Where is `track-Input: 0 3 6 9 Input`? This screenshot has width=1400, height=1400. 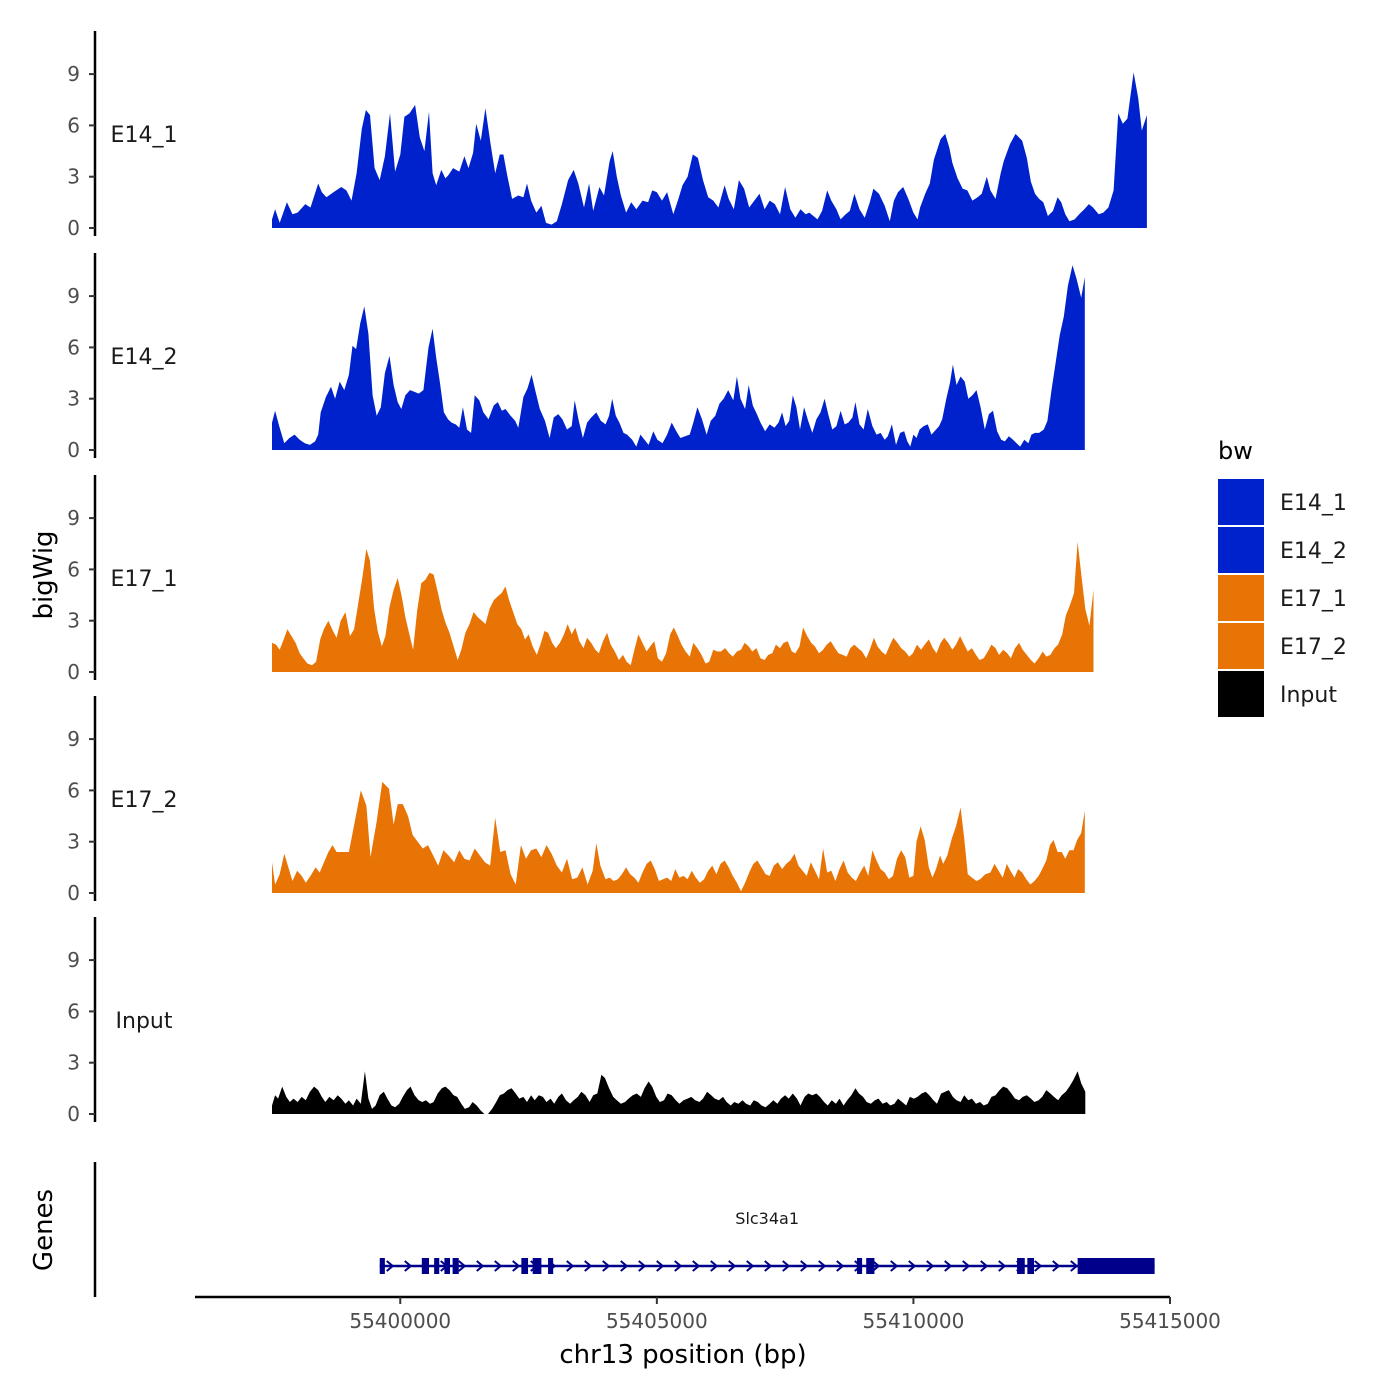
track-Input: 0 3 6 9 Input is located at coordinates (576, 1021).